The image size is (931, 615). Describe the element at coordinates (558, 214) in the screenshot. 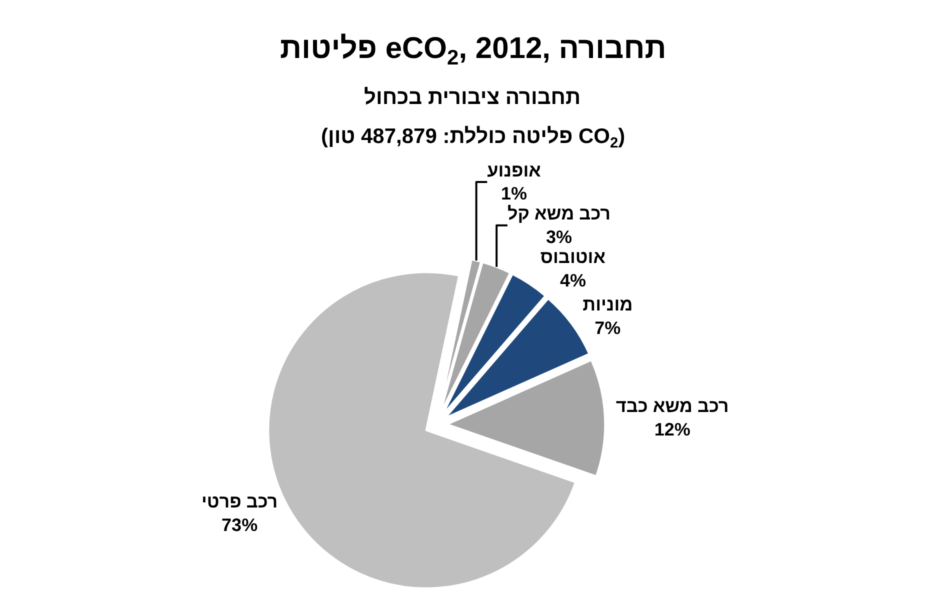

I see `slice-label: רכב משא קל` at that location.